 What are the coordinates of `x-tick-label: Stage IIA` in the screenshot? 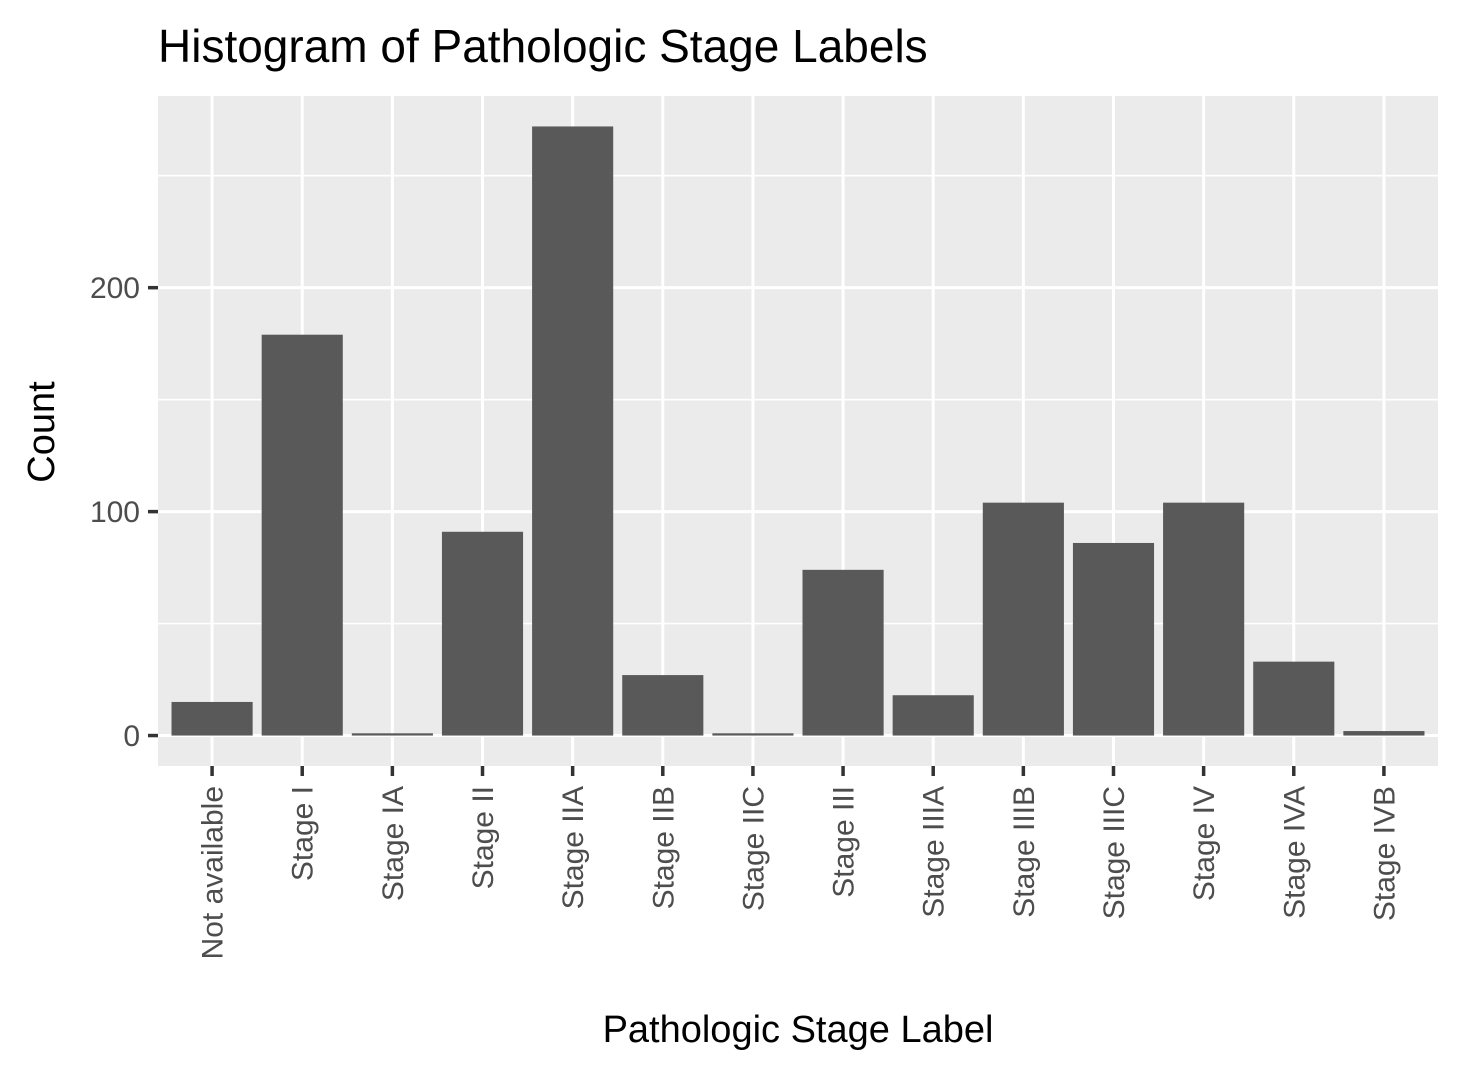 It's located at (573, 847).